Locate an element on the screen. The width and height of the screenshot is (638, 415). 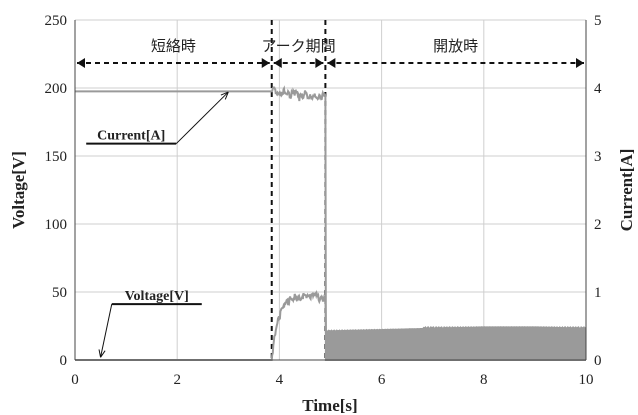
x-axis-title: Time[s] is located at coordinates (329, 405).